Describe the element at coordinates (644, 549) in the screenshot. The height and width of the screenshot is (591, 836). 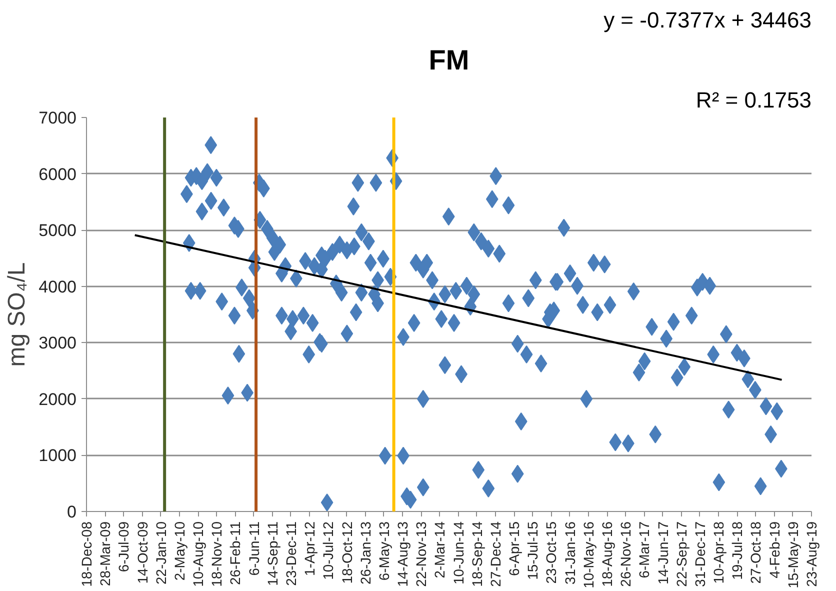
I see `x-tick-label: 6-Mar-17` at that location.